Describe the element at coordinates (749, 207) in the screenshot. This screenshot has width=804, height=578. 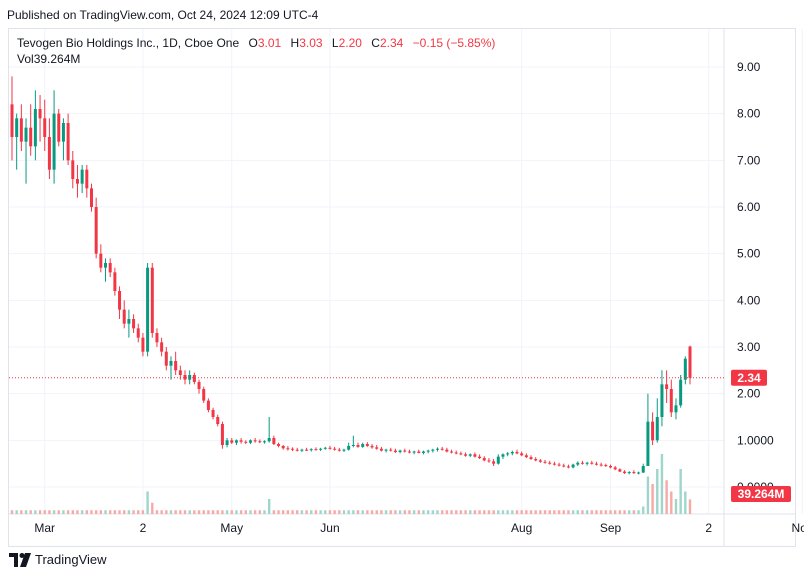
I see `y-tick-label: 6.00` at that location.